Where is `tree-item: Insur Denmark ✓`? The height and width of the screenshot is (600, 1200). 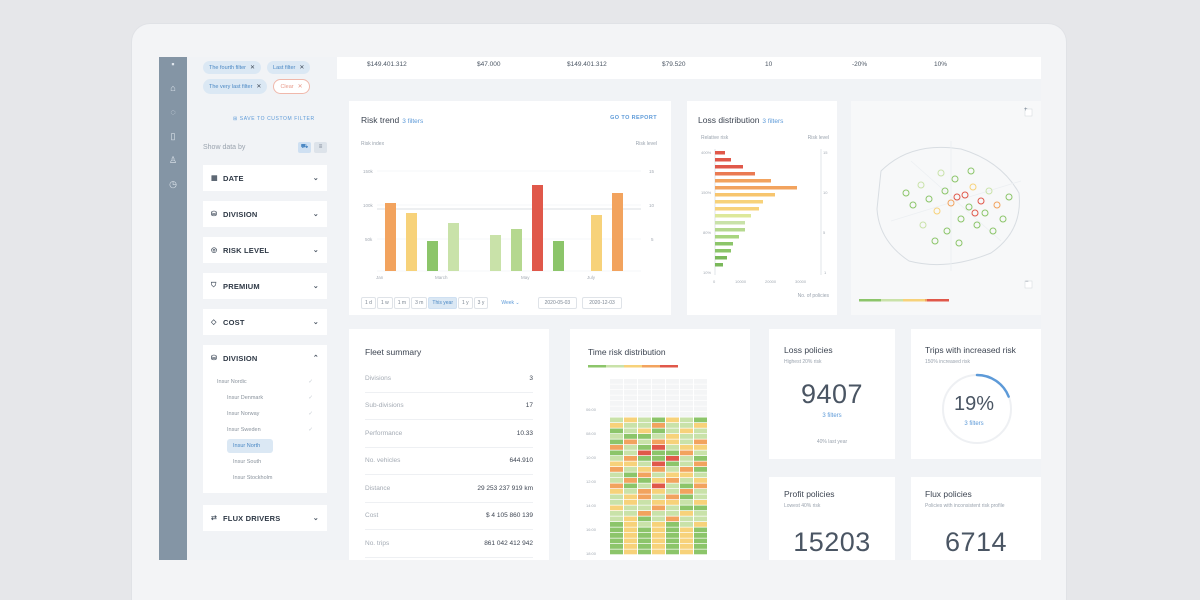
tree-item: Insur Denmark ✓ is located at coordinates (270, 398).